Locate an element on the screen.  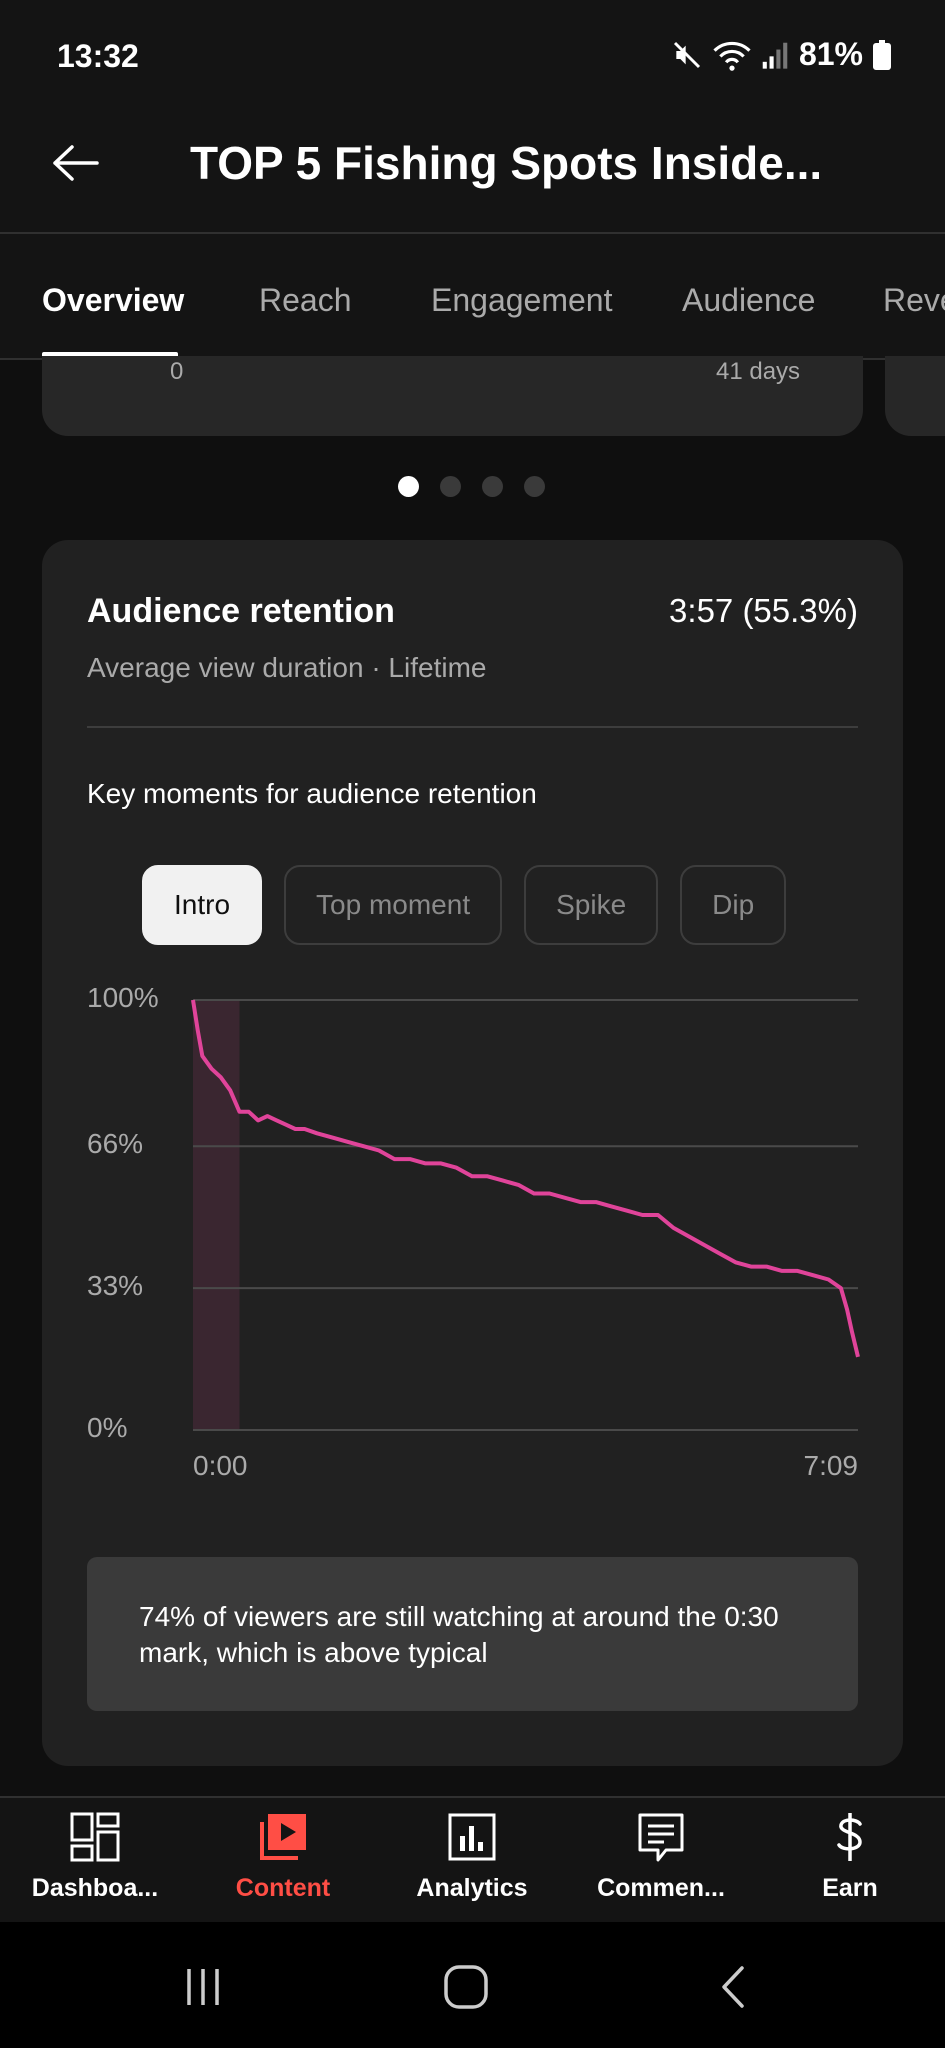
tab-indicator is located at coordinates (110, 355).